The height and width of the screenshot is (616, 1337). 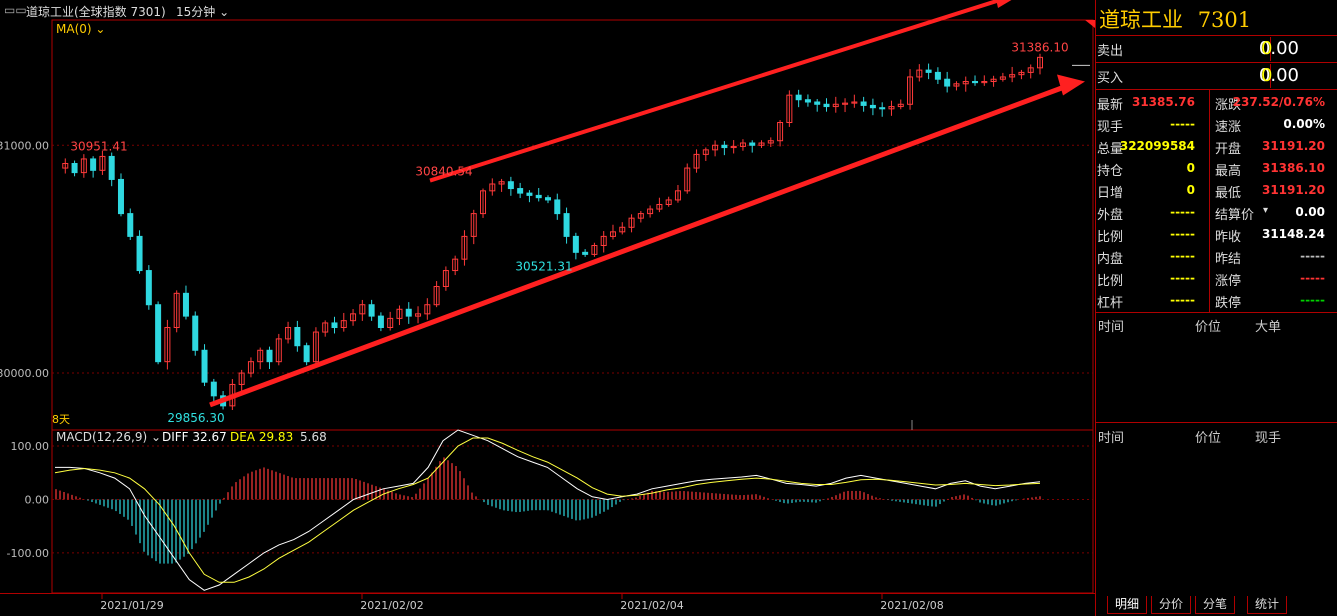 What do you see at coordinates (1171, 605) in the screenshot?
I see `tab-price-split: 分价` at bounding box center [1171, 605].